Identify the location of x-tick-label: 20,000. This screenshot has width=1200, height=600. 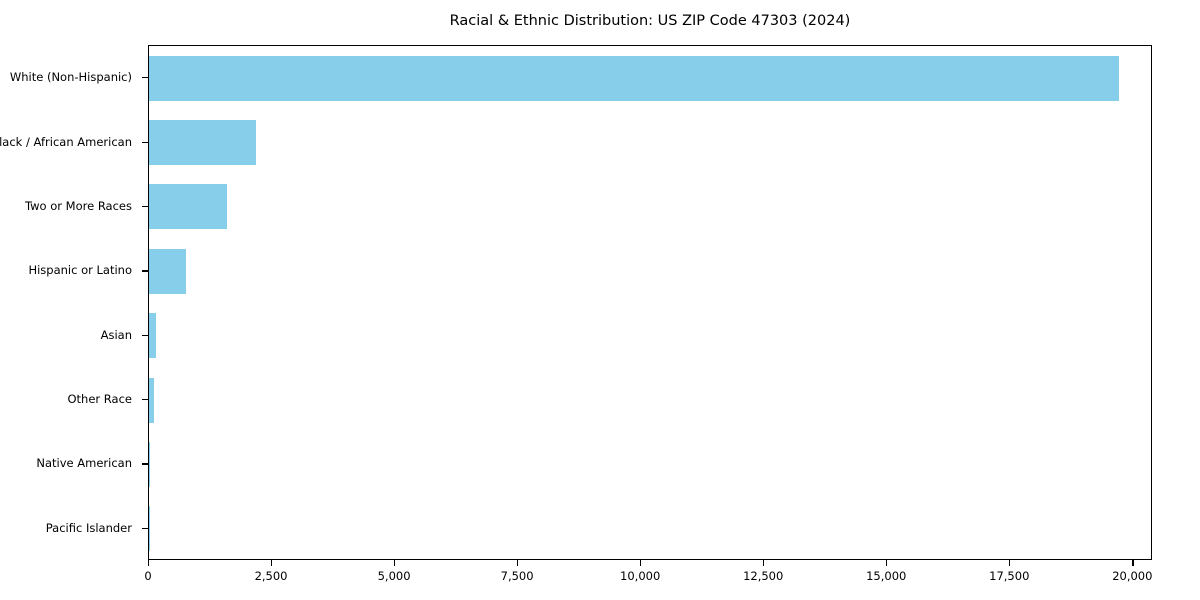
(1132, 576).